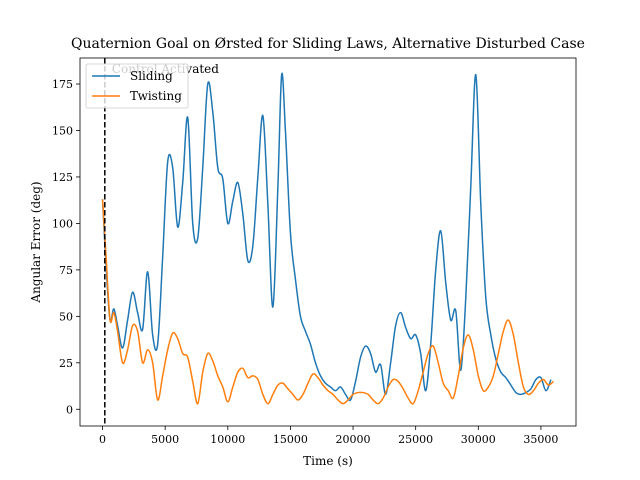 The height and width of the screenshot is (480, 640). I want to click on x-tick-label: 5000, so click(165, 439).